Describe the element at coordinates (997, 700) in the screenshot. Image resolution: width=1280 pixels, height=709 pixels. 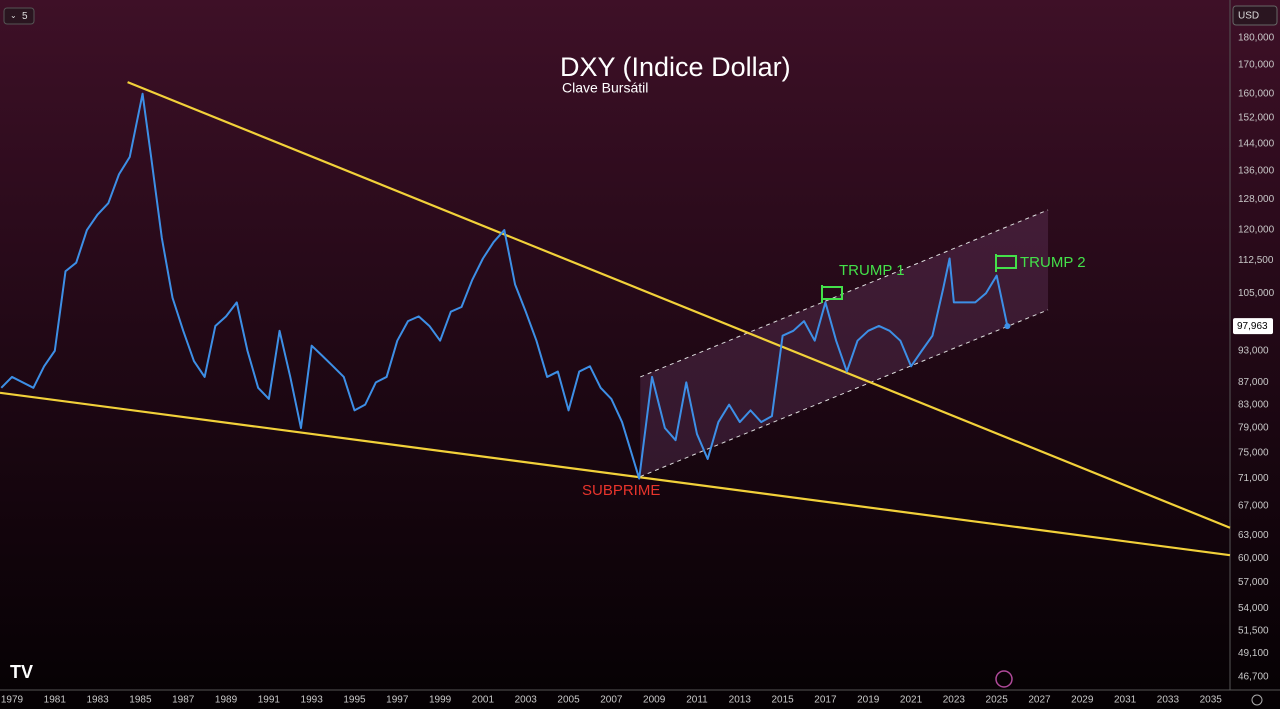
I see `x-tick-label: 2025` at that location.